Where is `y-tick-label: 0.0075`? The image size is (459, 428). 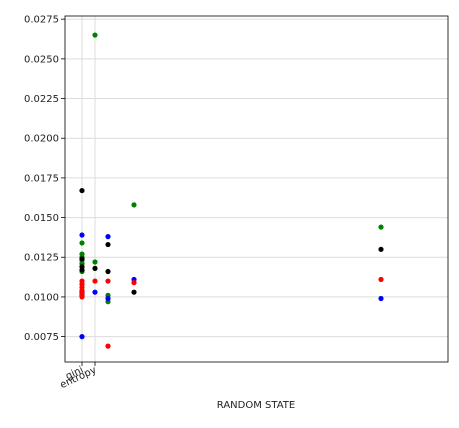
y-tick-label: 0.0075 is located at coordinates (41, 337).